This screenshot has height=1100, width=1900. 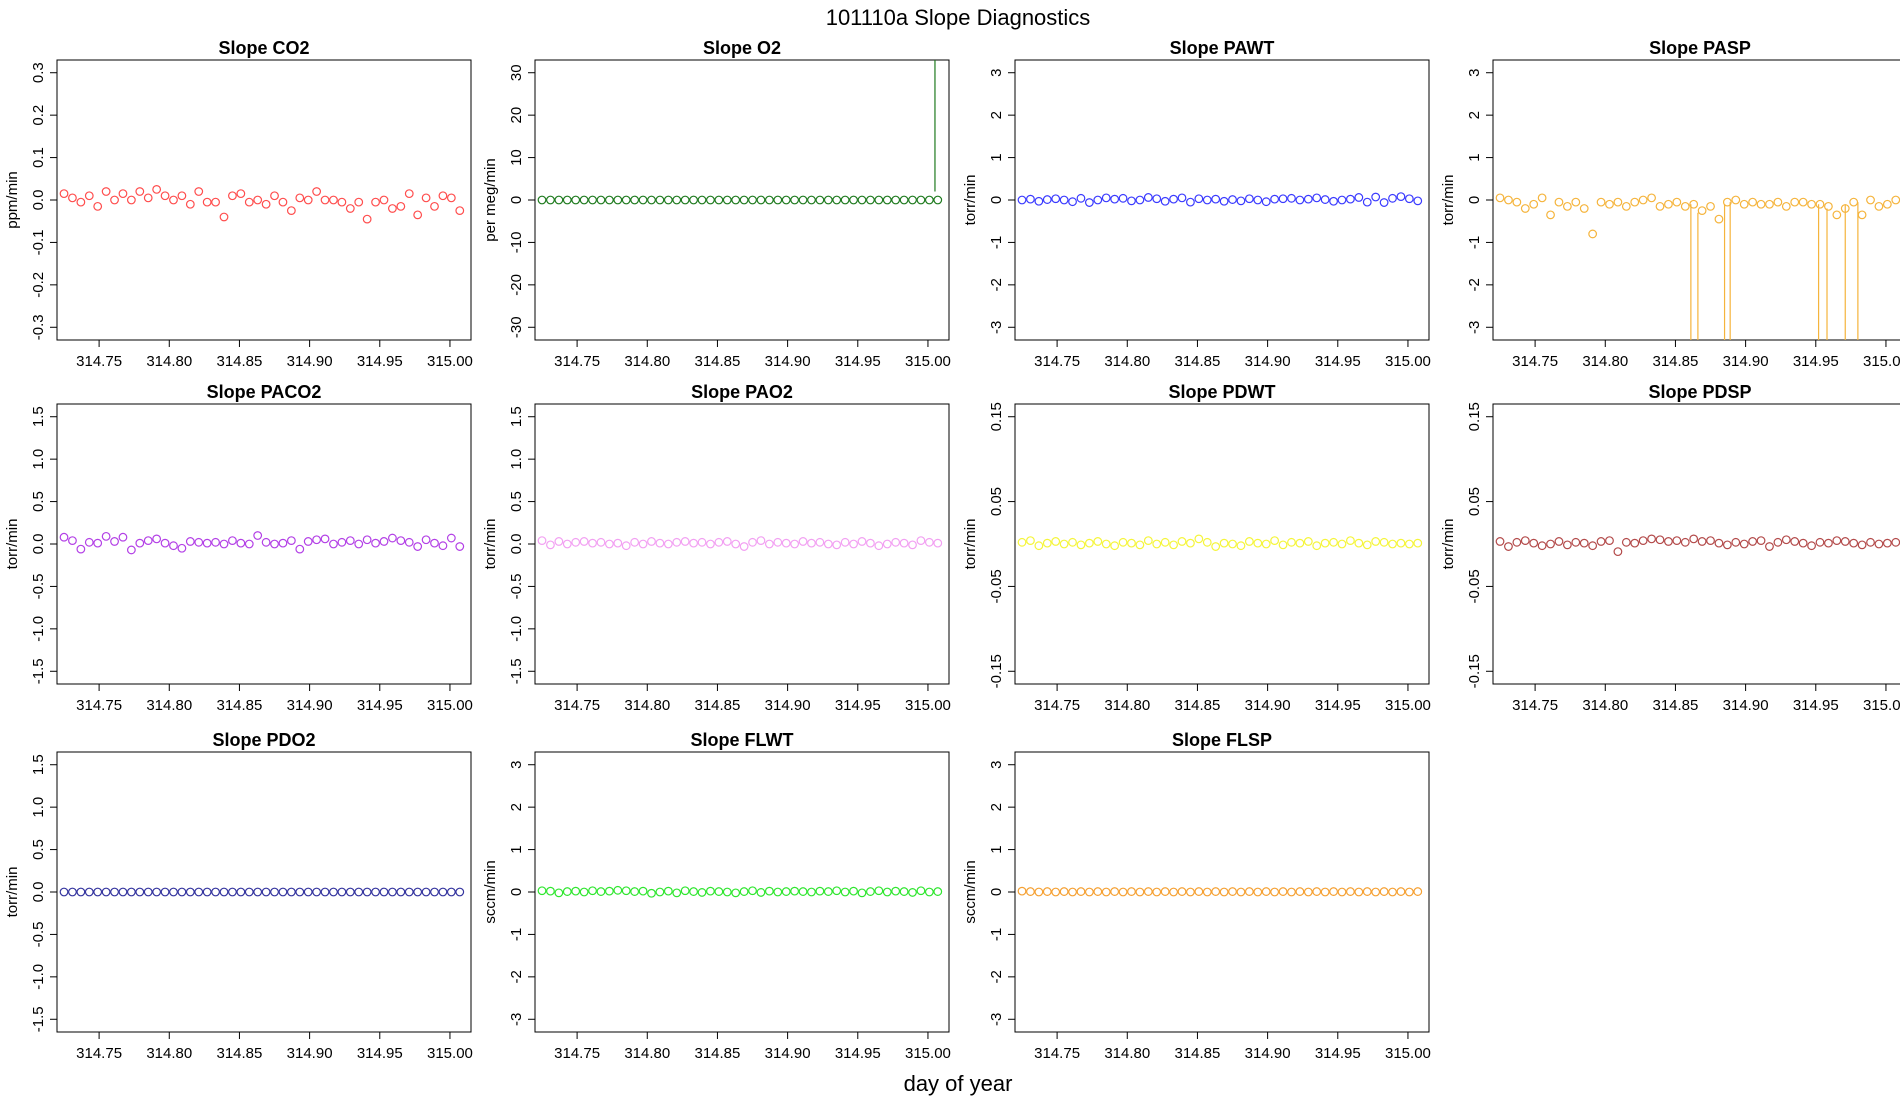 I want to click on y-tick-label: 1.0, so click(x=516, y=459).